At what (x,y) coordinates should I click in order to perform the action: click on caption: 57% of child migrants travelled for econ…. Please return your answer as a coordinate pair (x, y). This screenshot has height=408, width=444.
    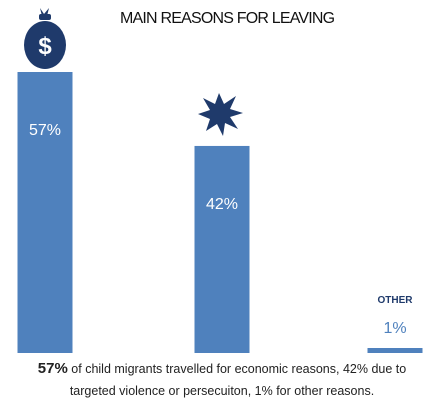
    Looking at the image, I should click on (222, 380).